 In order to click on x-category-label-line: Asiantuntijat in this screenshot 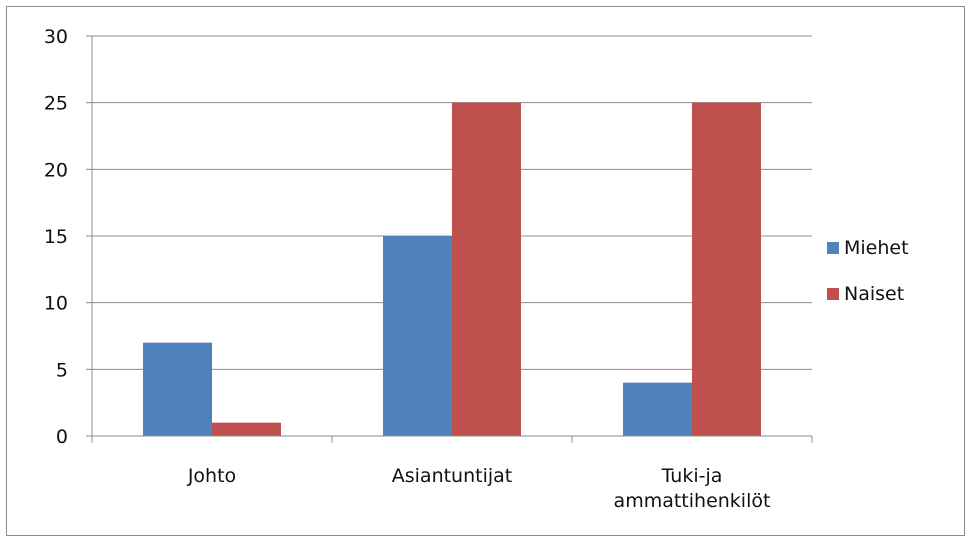, I will do `click(452, 476)`.